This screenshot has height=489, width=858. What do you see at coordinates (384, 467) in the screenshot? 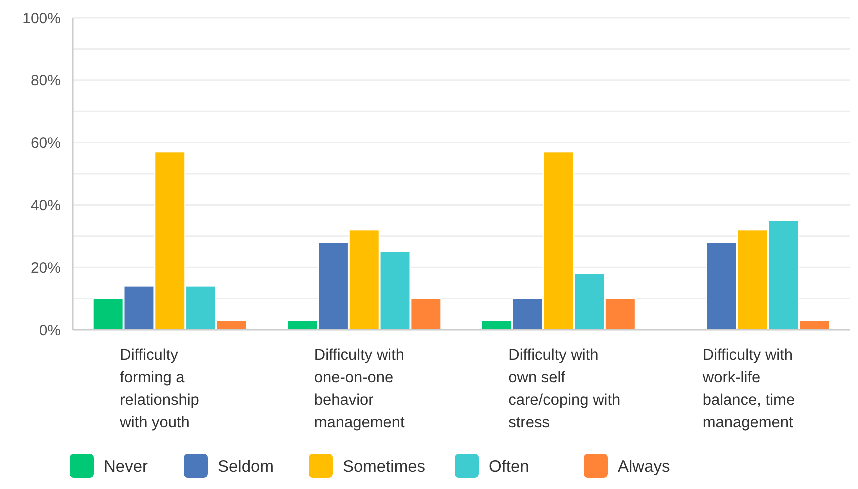
I see `legend-label: Sometimes` at bounding box center [384, 467].